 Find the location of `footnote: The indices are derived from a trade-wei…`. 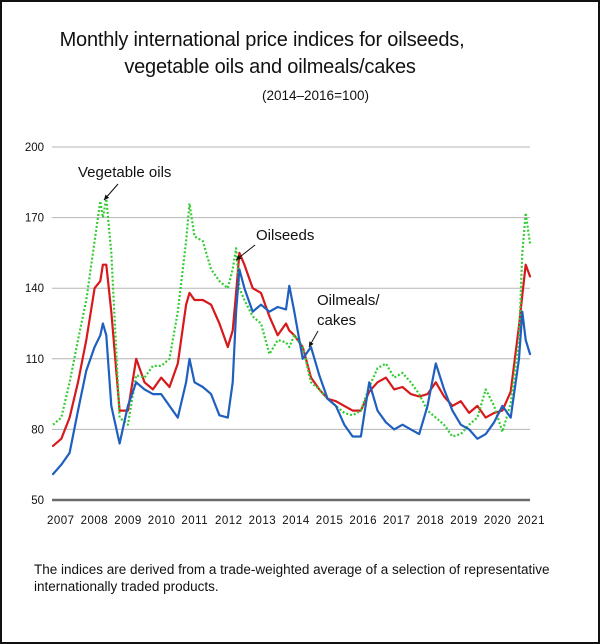

footnote: The indices are derived from a trade-wei… is located at coordinates (304, 578).